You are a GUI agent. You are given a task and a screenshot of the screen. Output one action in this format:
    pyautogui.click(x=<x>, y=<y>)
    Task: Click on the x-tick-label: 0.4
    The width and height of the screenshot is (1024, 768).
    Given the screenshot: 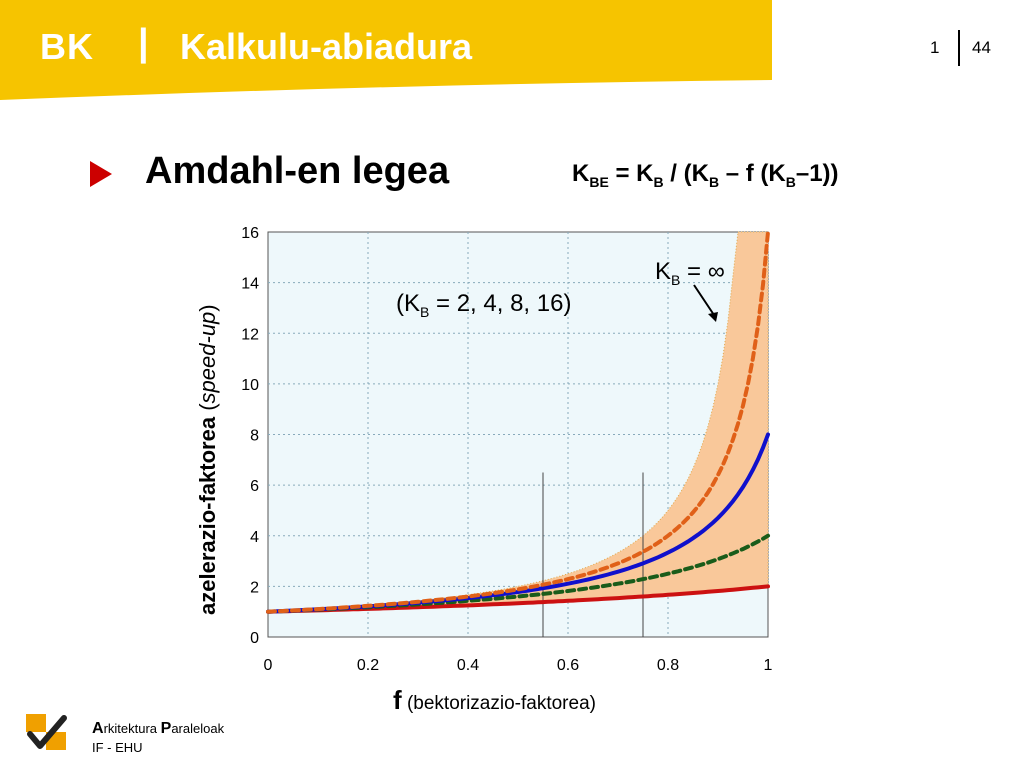 What is the action you would take?
    pyautogui.click(x=468, y=665)
    